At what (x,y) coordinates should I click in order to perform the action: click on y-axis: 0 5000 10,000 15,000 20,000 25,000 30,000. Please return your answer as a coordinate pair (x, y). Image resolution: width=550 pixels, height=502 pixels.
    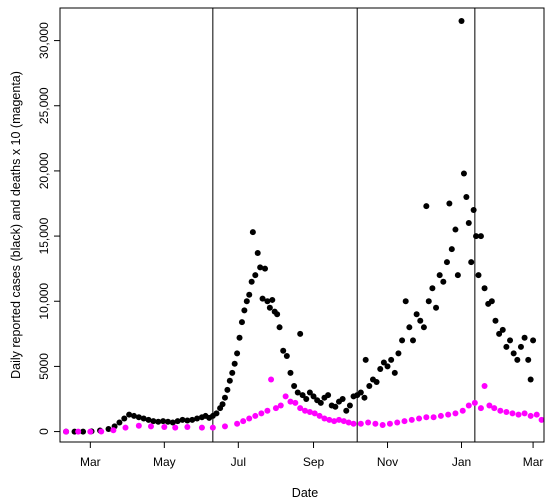
    Looking at the image, I should click on (48, 228).